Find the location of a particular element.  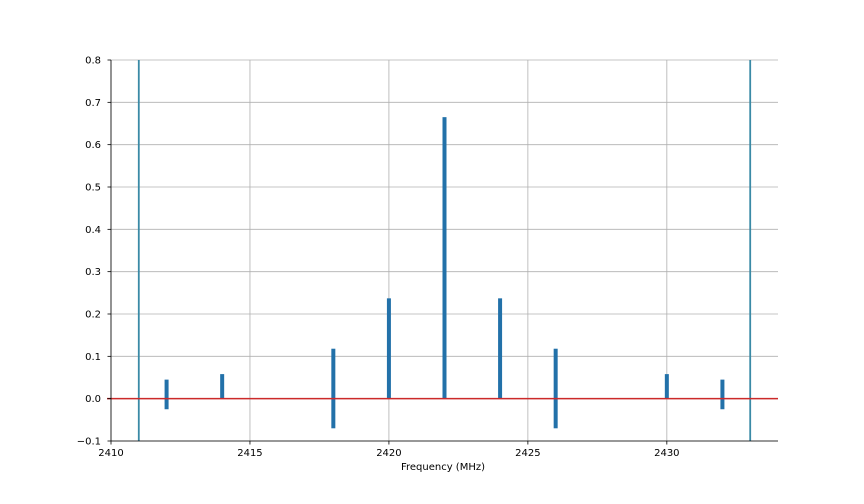

y-tick-label: 0.3 is located at coordinates (93, 272).